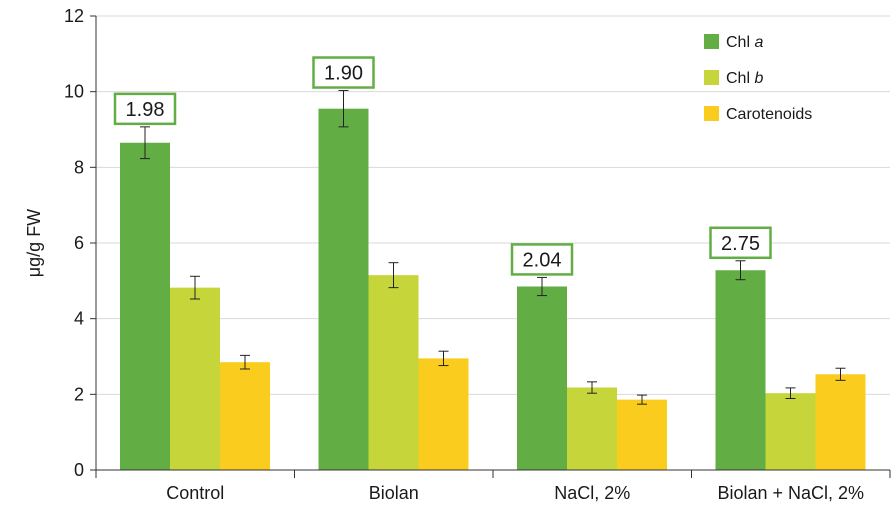  What do you see at coordinates (79, 167) in the screenshot?
I see `y-tick-label: 8` at bounding box center [79, 167].